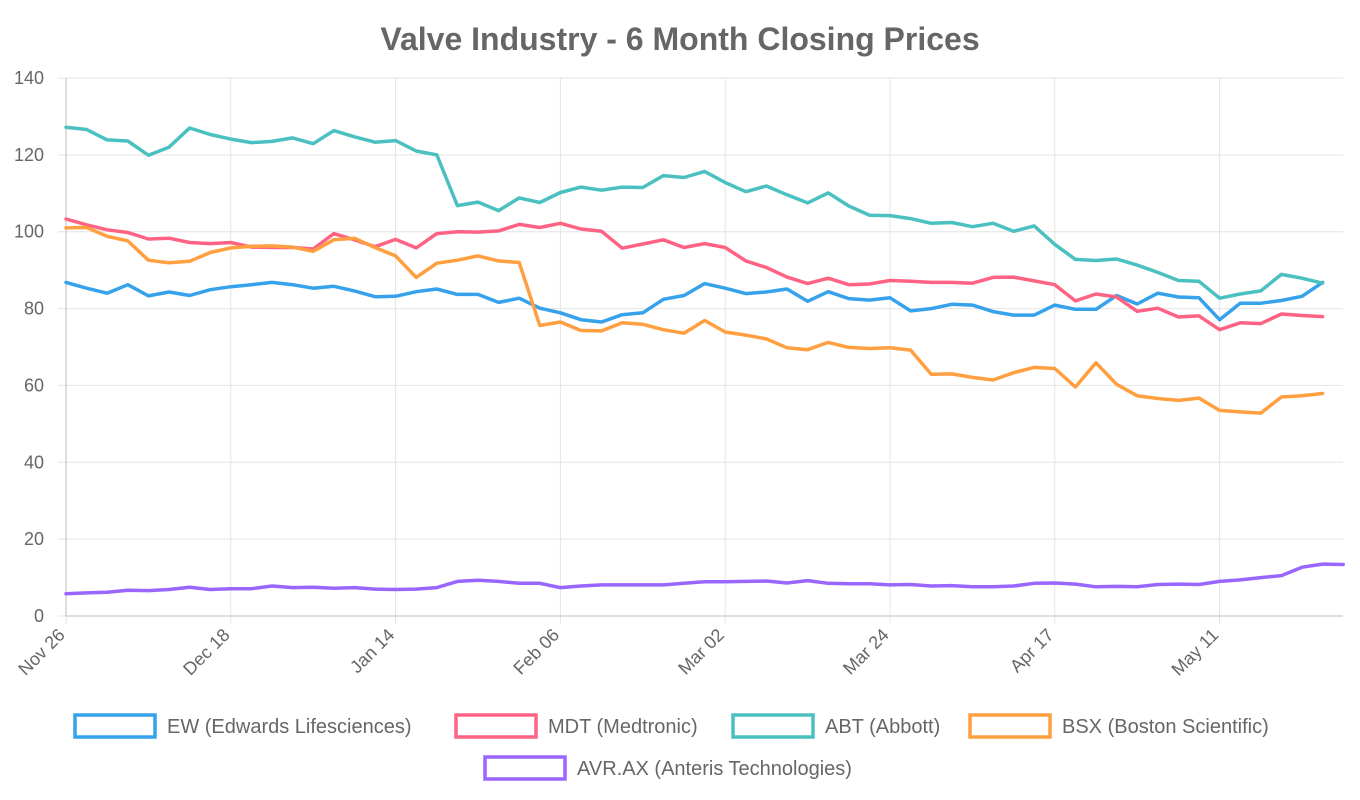 This screenshot has height=800, width=1360. I want to click on legend-item: ABT (Abbott), so click(835, 726).